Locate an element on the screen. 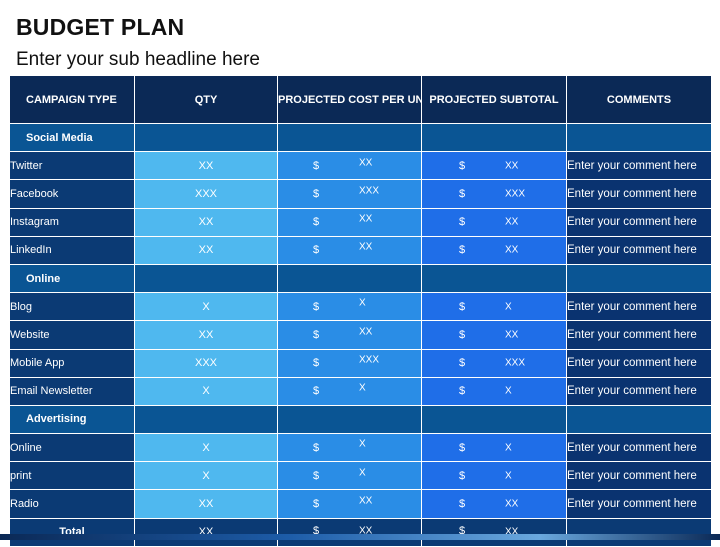 The height and width of the screenshot is (547, 720). table-row: Blog X $ X $ X Enter your comment here is located at coordinates (360, 307).